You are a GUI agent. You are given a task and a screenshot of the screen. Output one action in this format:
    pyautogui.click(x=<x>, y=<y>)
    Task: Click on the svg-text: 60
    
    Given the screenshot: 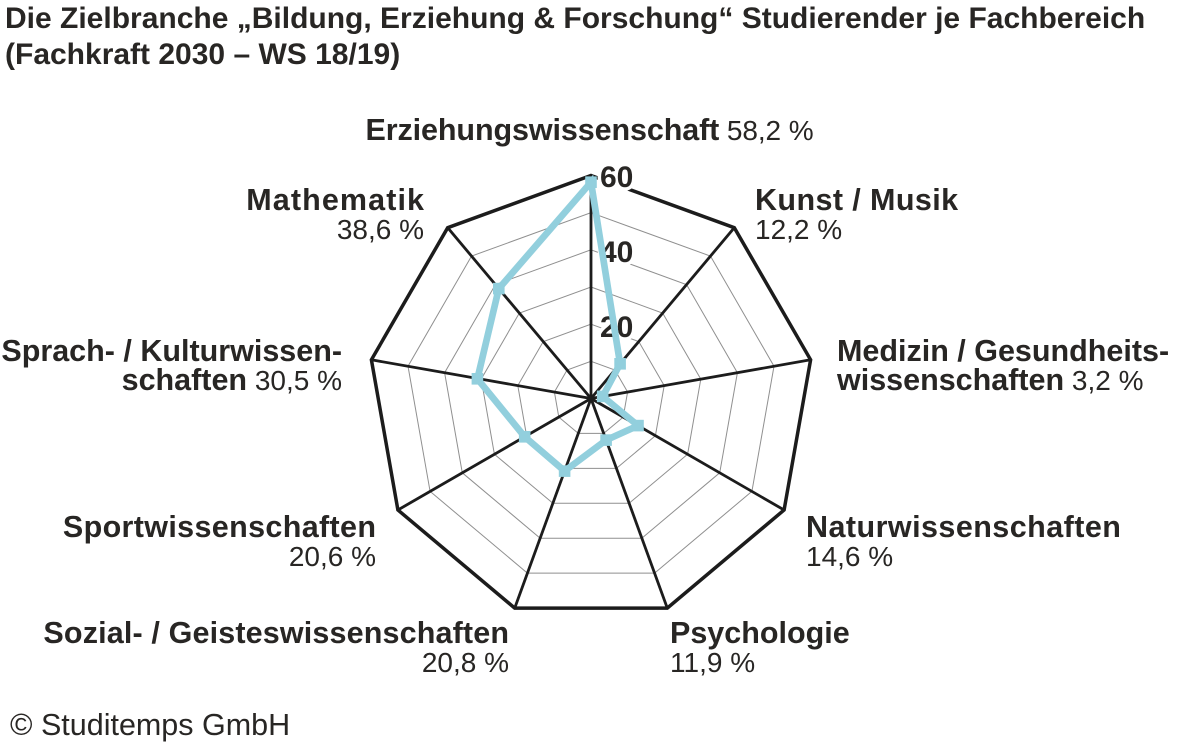 What is the action you would take?
    pyautogui.click(x=616, y=177)
    